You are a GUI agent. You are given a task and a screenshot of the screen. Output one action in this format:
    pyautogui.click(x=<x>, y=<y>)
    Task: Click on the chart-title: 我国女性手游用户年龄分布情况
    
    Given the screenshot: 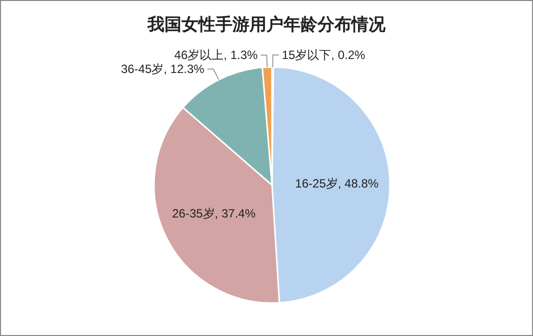 What is the action you would take?
    pyautogui.click(x=266, y=24)
    